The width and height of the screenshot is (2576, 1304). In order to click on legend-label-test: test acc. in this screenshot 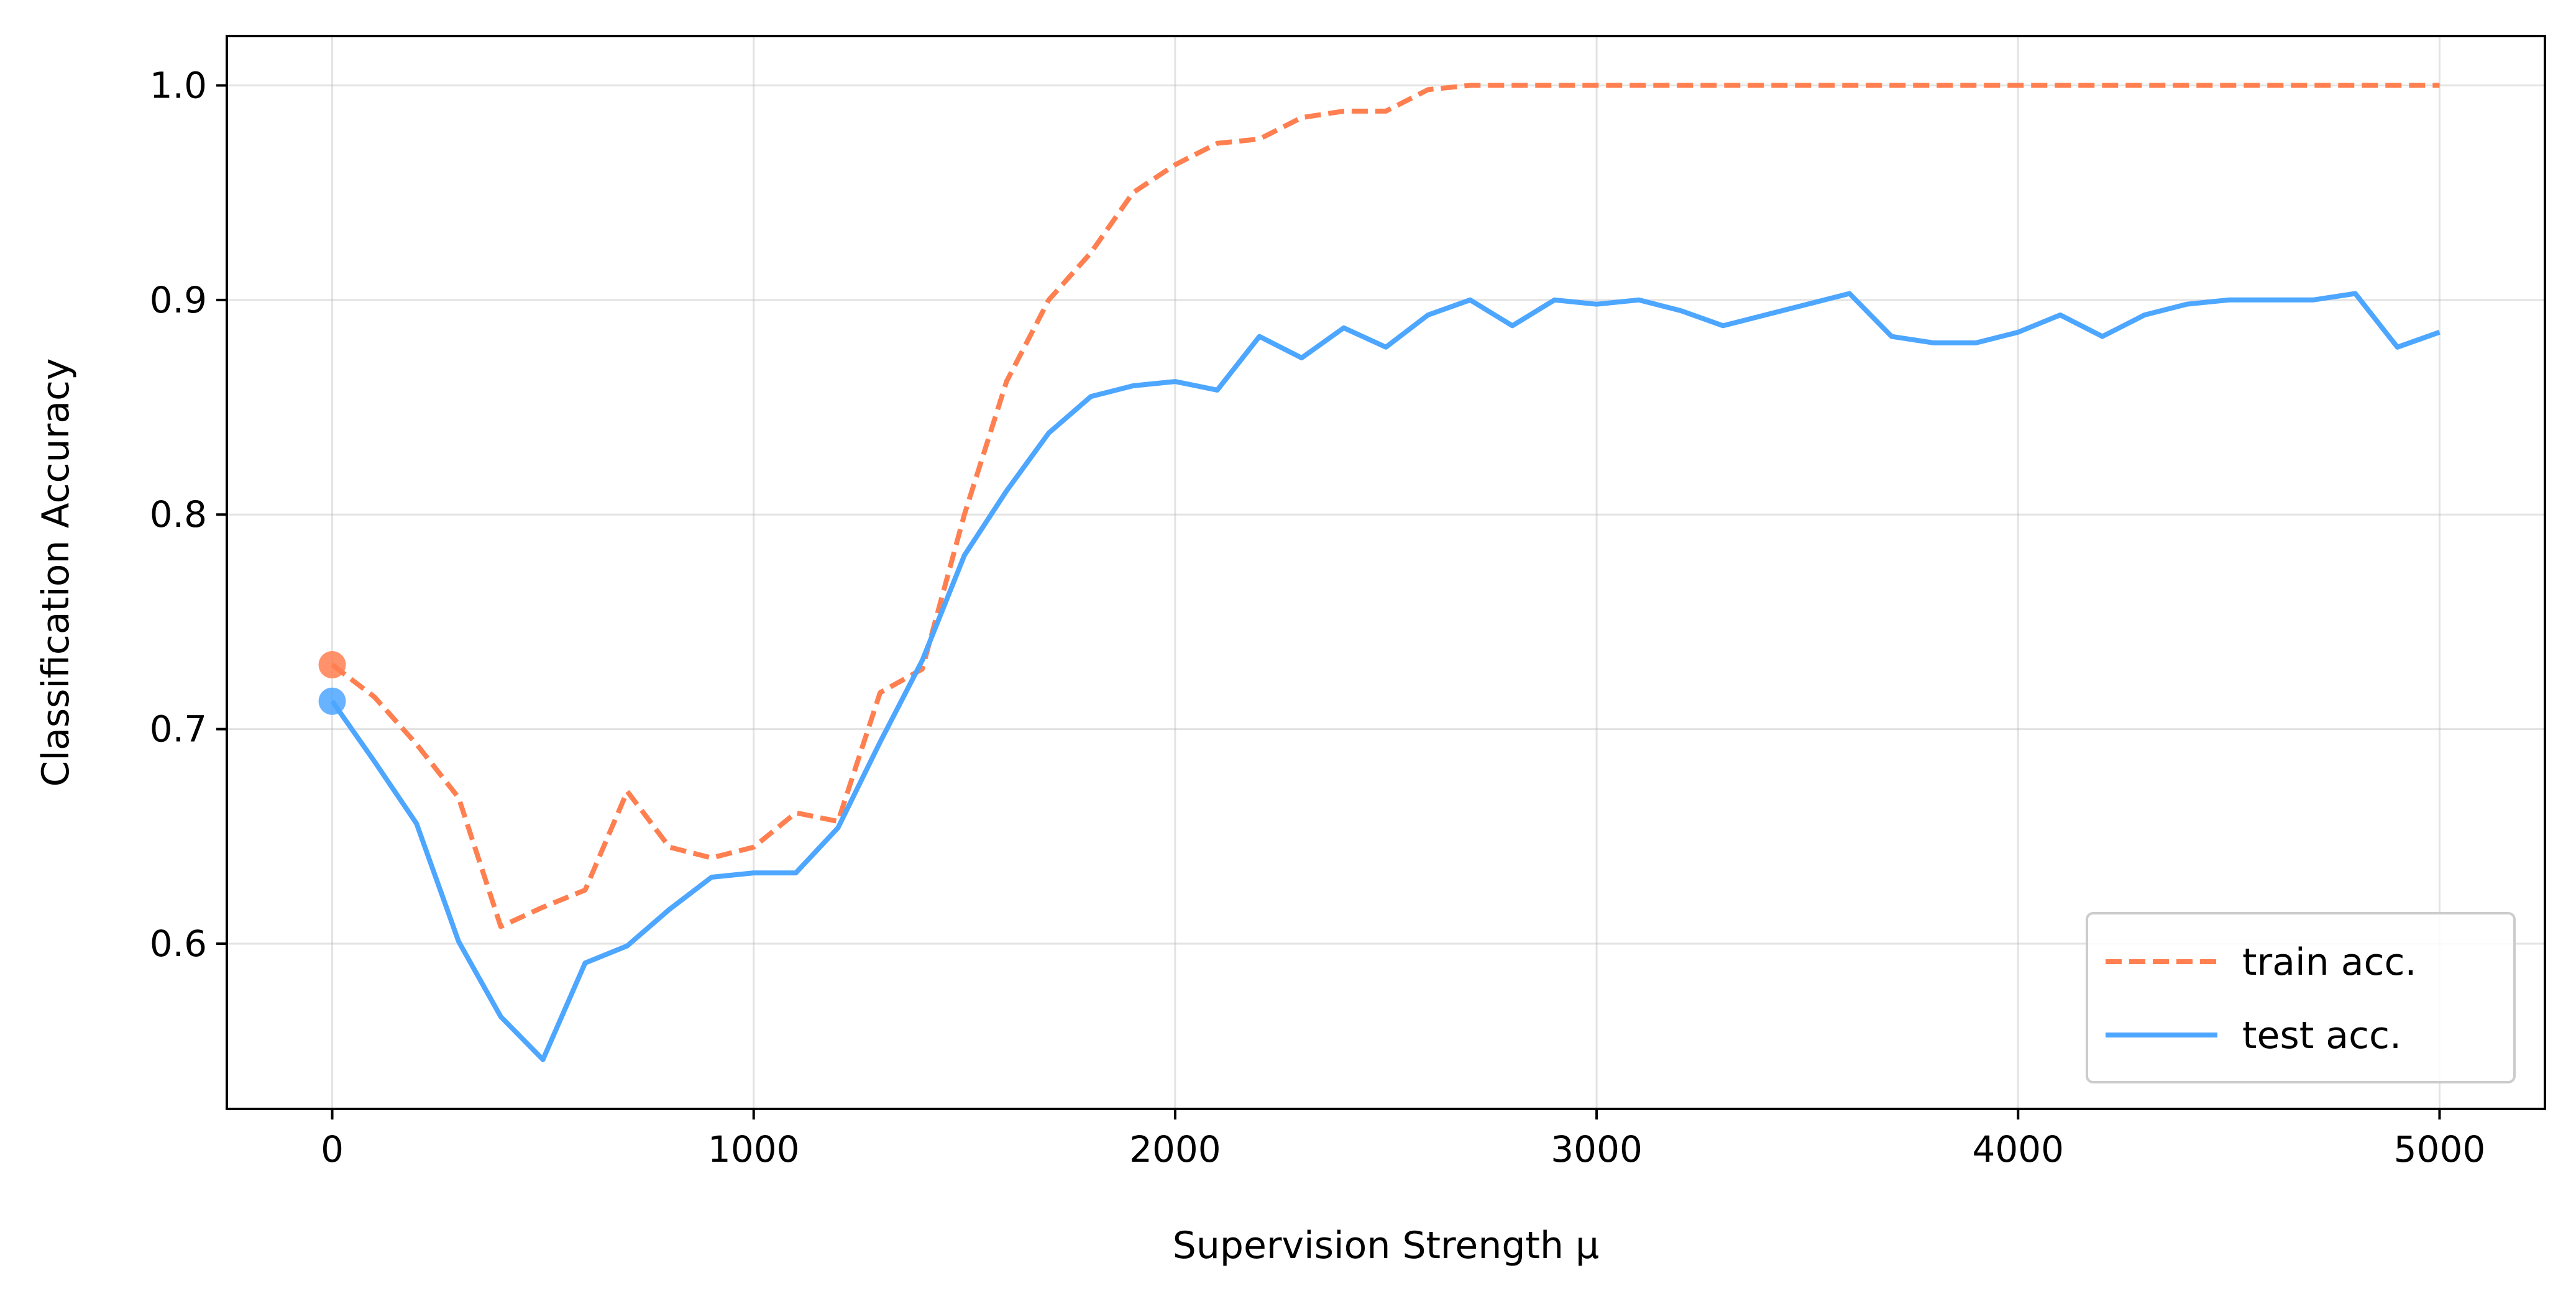, I will do `click(2321, 1036)`.